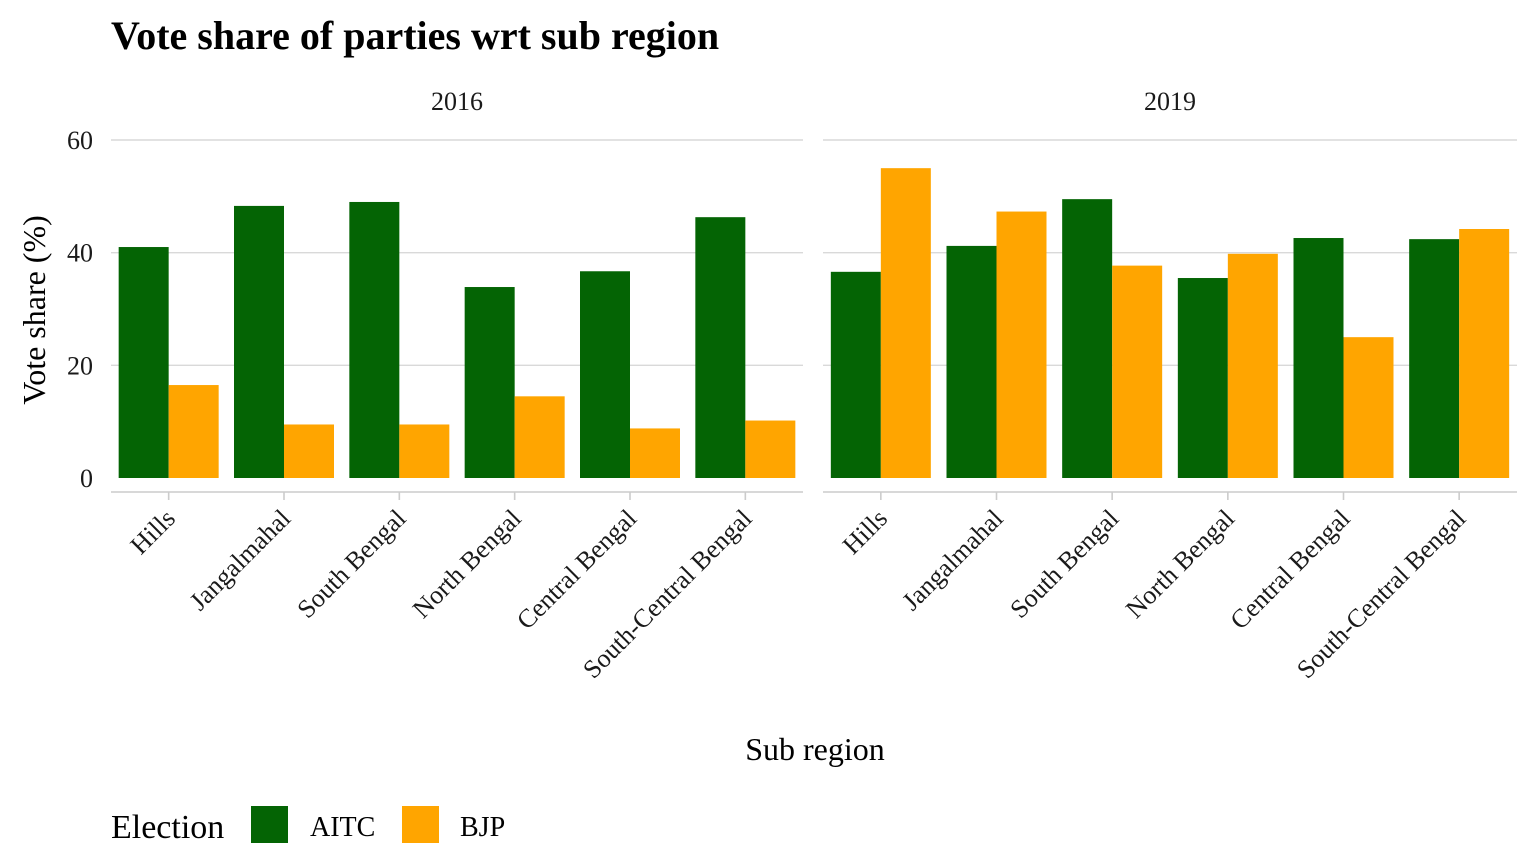 The image size is (1536, 864). Describe the element at coordinates (482, 827) in the screenshot. I see `legend-label-bjp: BJP` at that location.